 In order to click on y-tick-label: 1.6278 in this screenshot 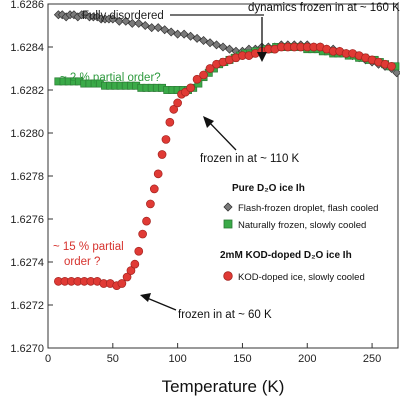, I will do `click(27, 177)`.